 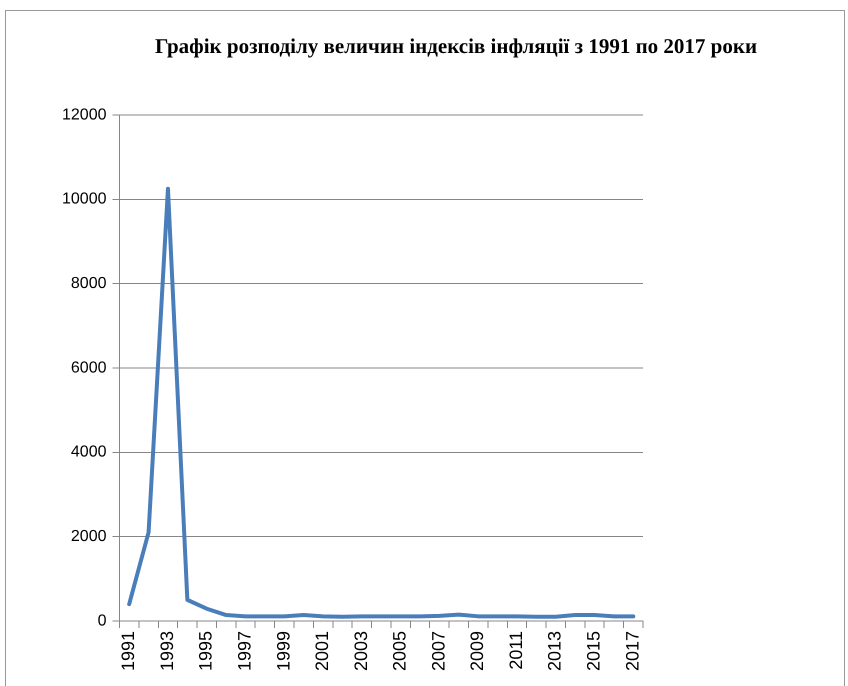 What do you see at coordinates (322, 651) in the screenshot?
I see `x-tick-label: 2001` at bounding box center [322, 651].